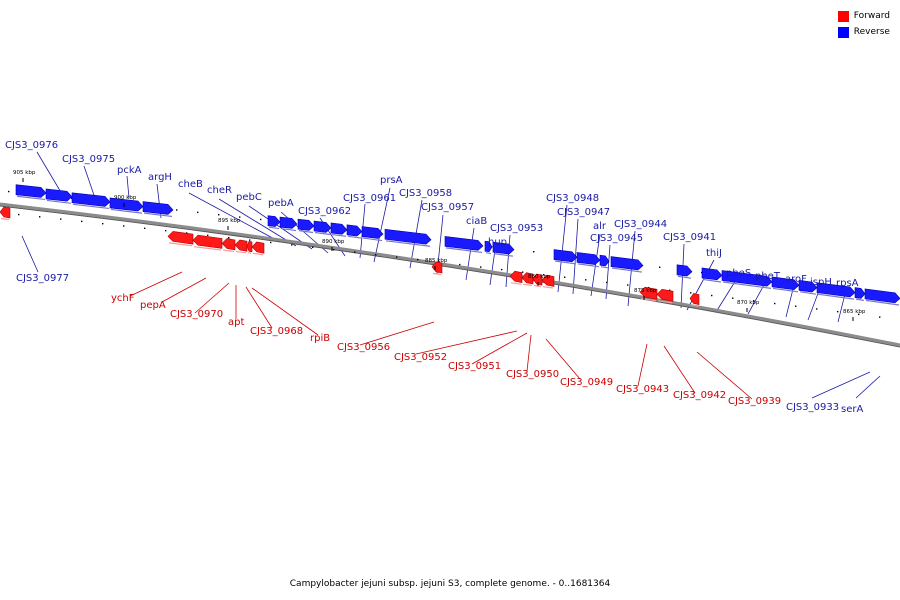 The width and height of the screenshot is (900, 600). What do you see at coordinates (88, 159) in the screenshot?
I see `gene-label: CJS3_0975` at bounding box center [88, 159].